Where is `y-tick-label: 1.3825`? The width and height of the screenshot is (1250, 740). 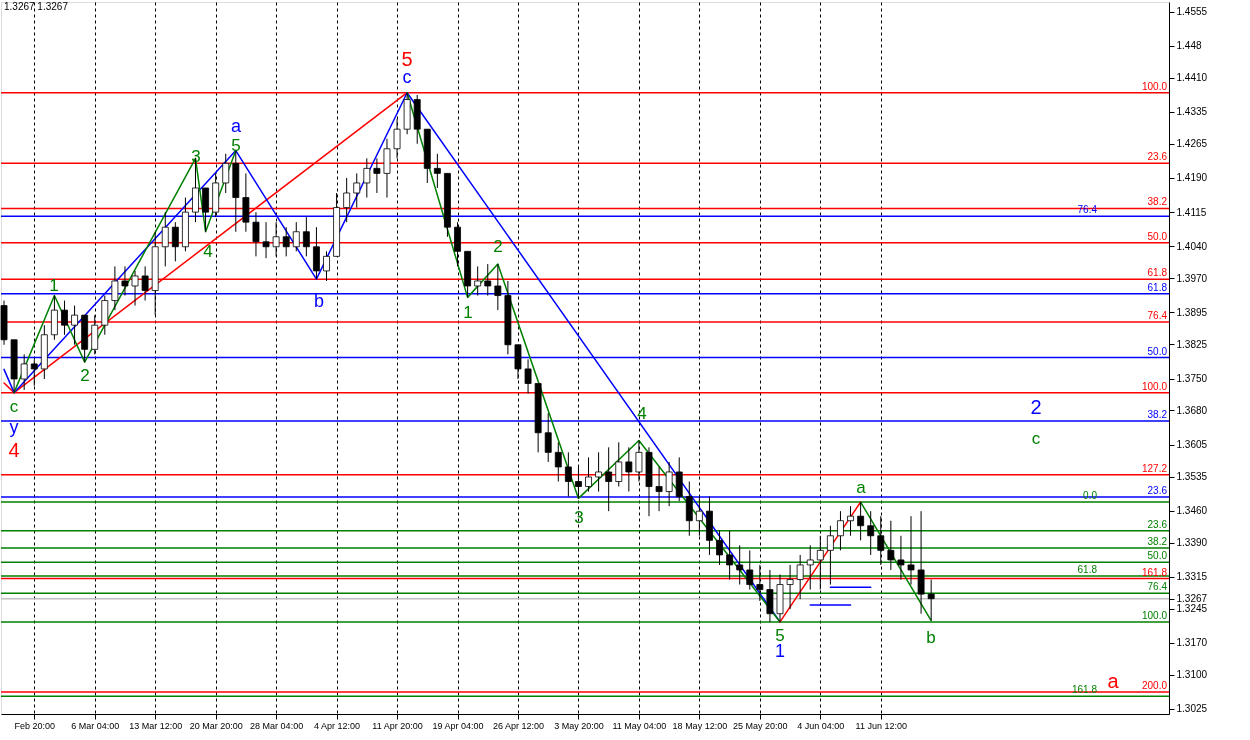
y-tick-label: 1.3825 is located at coordinates (1192, 344).